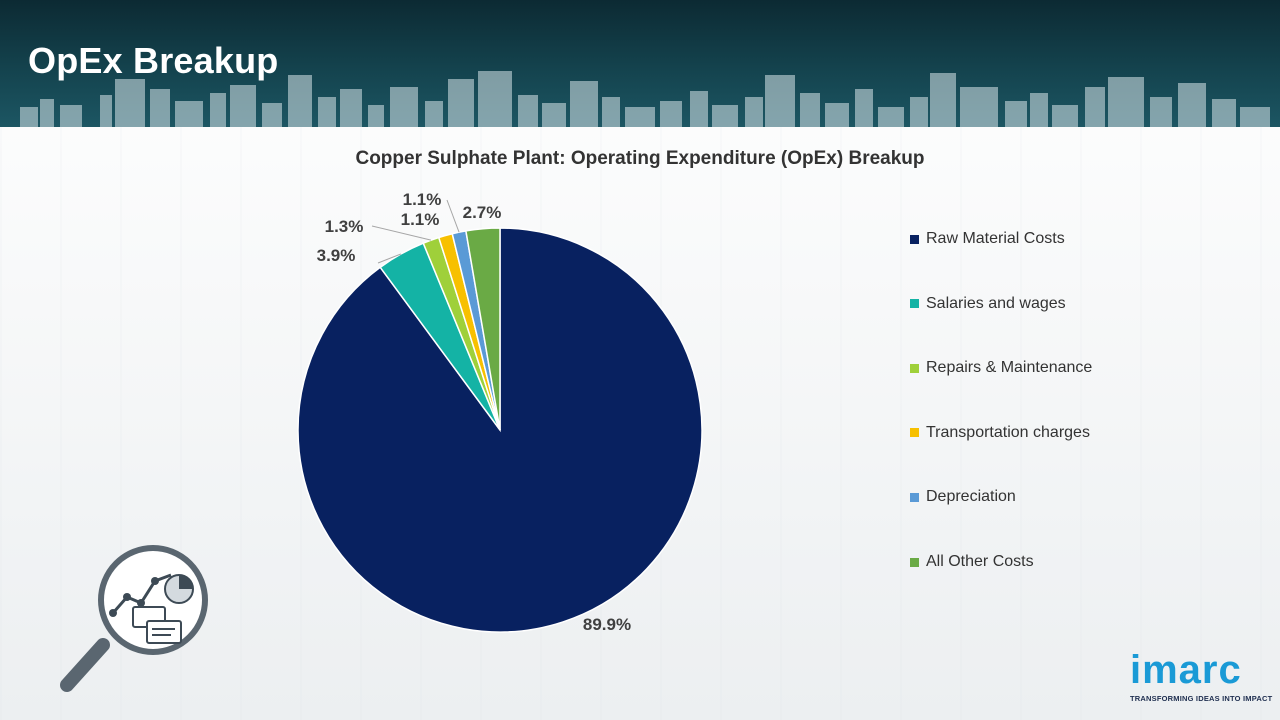  I want to click on leader-line-salaries-and-wages, so click(389, 258).